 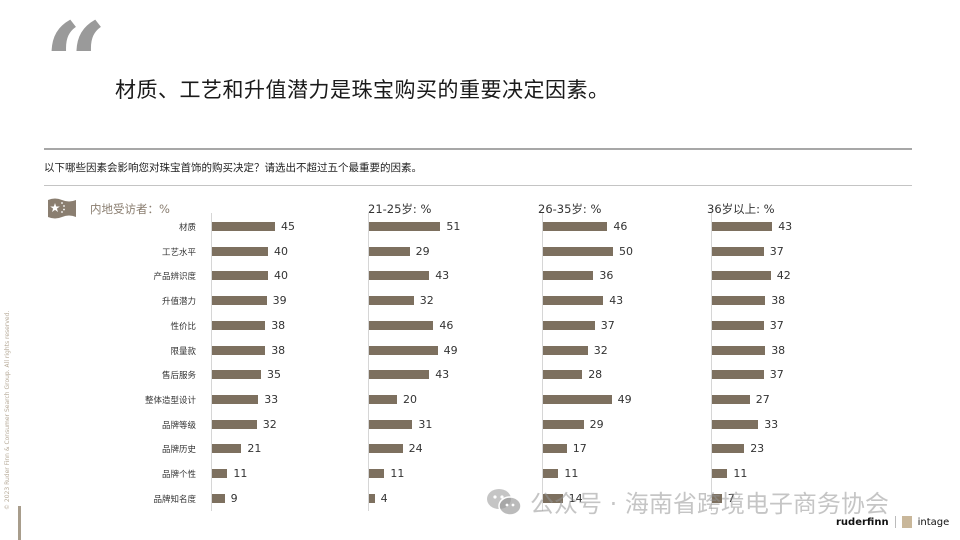 I want to click on category-label: 品牌等级, so click(x=178, y=425).